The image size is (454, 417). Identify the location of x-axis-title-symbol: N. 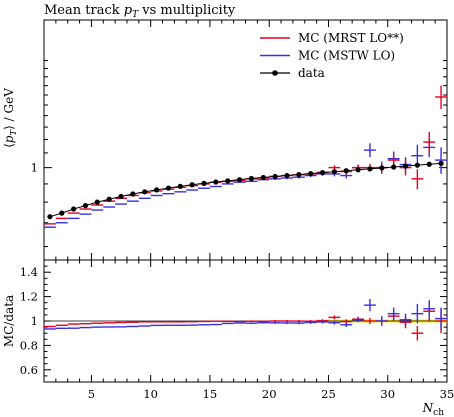
(428, 408).